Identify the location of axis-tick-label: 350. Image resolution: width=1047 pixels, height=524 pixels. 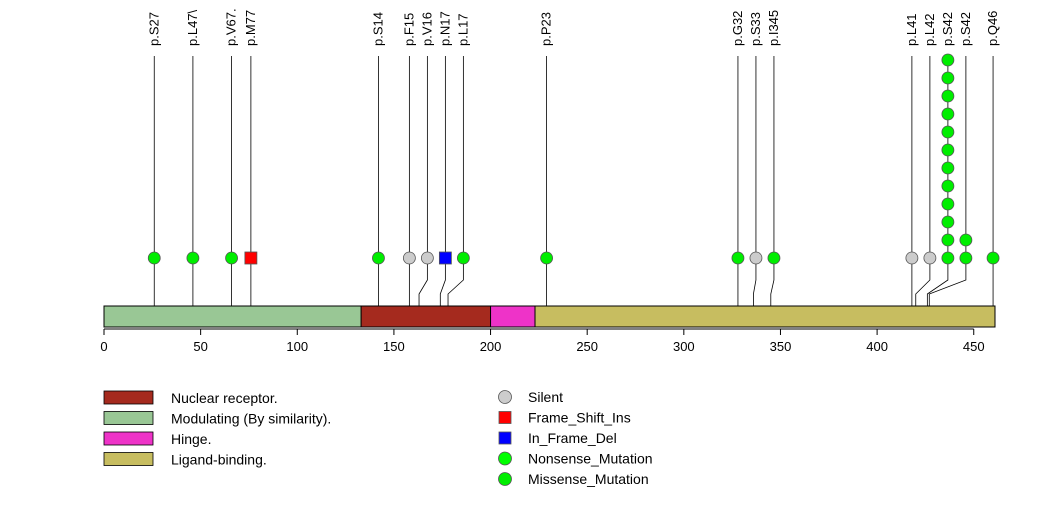
(781, 346).